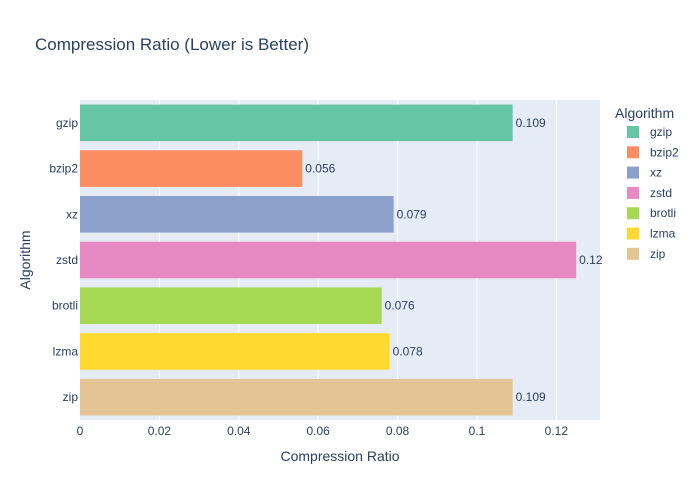 This screenshot has height=500, width=700. Describe the element at coordinates (231, 305) in the screenshot. I see `bar-brotli` at that location.